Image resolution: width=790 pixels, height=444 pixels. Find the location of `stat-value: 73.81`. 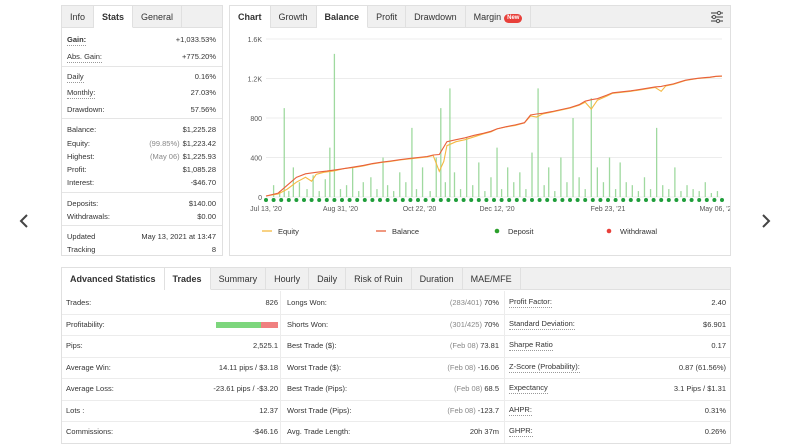

stat-value: 73.81 is located at coordinates (489, 345).